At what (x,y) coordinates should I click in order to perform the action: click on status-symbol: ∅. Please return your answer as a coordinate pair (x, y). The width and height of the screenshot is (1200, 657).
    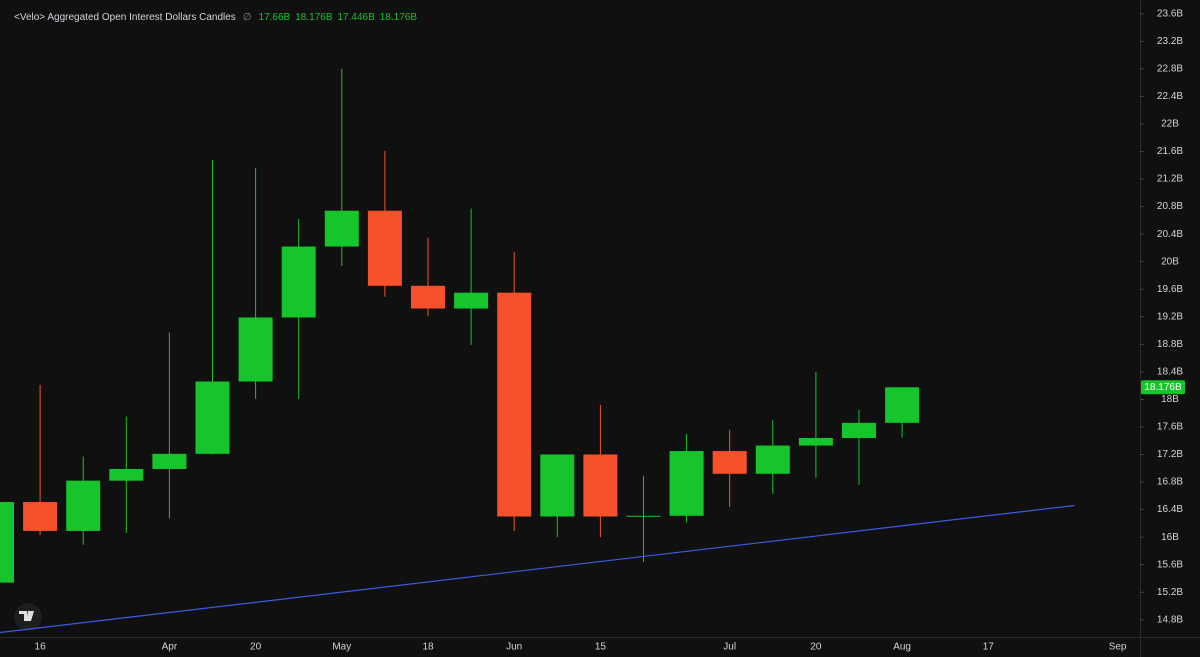
    Looking at the image, I should click on (247, 17).